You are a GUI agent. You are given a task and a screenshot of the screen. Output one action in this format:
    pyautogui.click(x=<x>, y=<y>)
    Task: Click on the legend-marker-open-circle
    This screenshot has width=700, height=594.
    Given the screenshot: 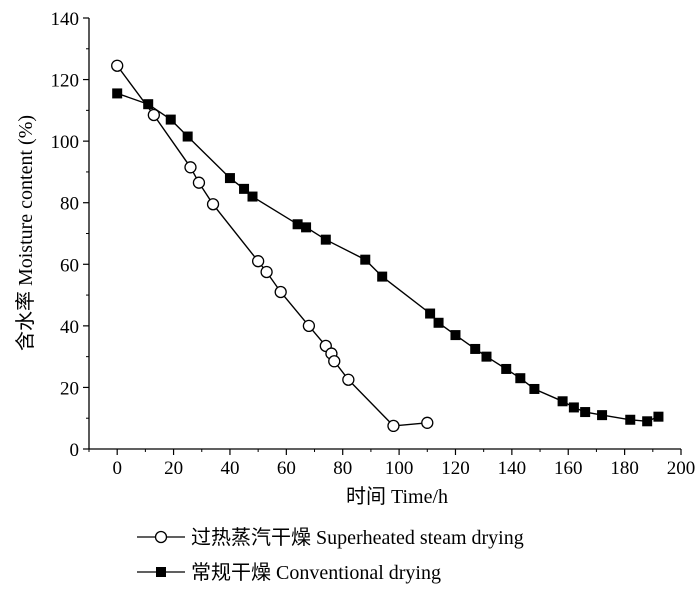 What is the action you would take?
    pyautogui.click(x=161, y=537)
    